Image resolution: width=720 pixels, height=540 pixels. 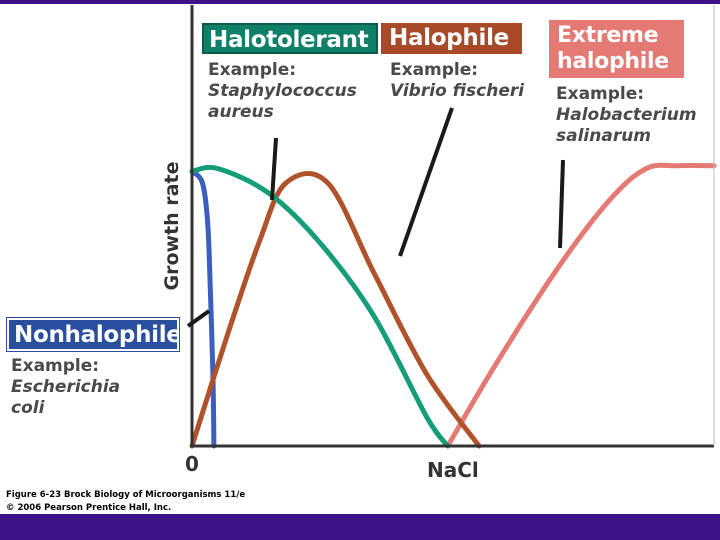 I want to click on x-origin-label-text: 0, so click(x=192, y=464).